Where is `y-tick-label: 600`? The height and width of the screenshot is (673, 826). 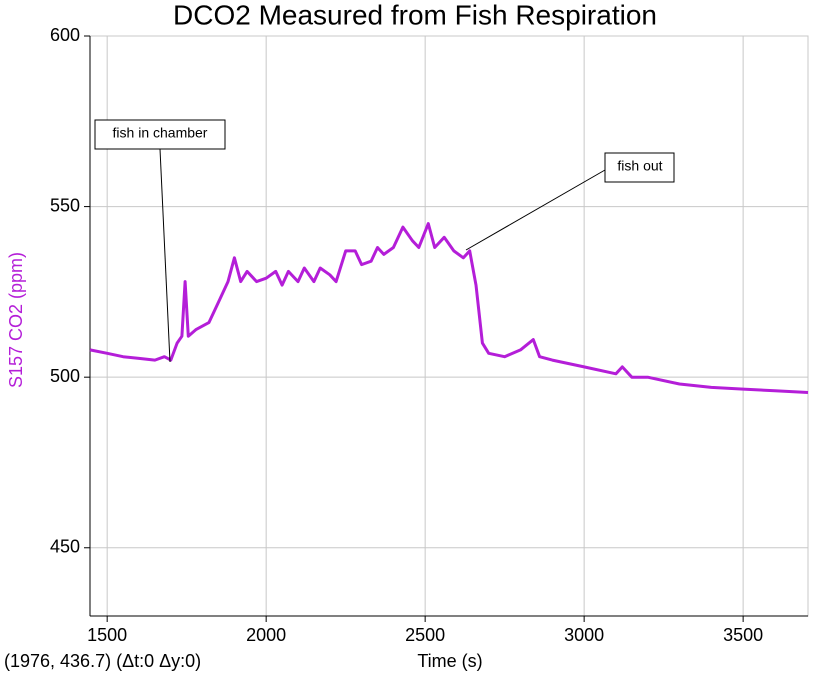 y-tick-label: 600 is located at coordinates (65, 35).